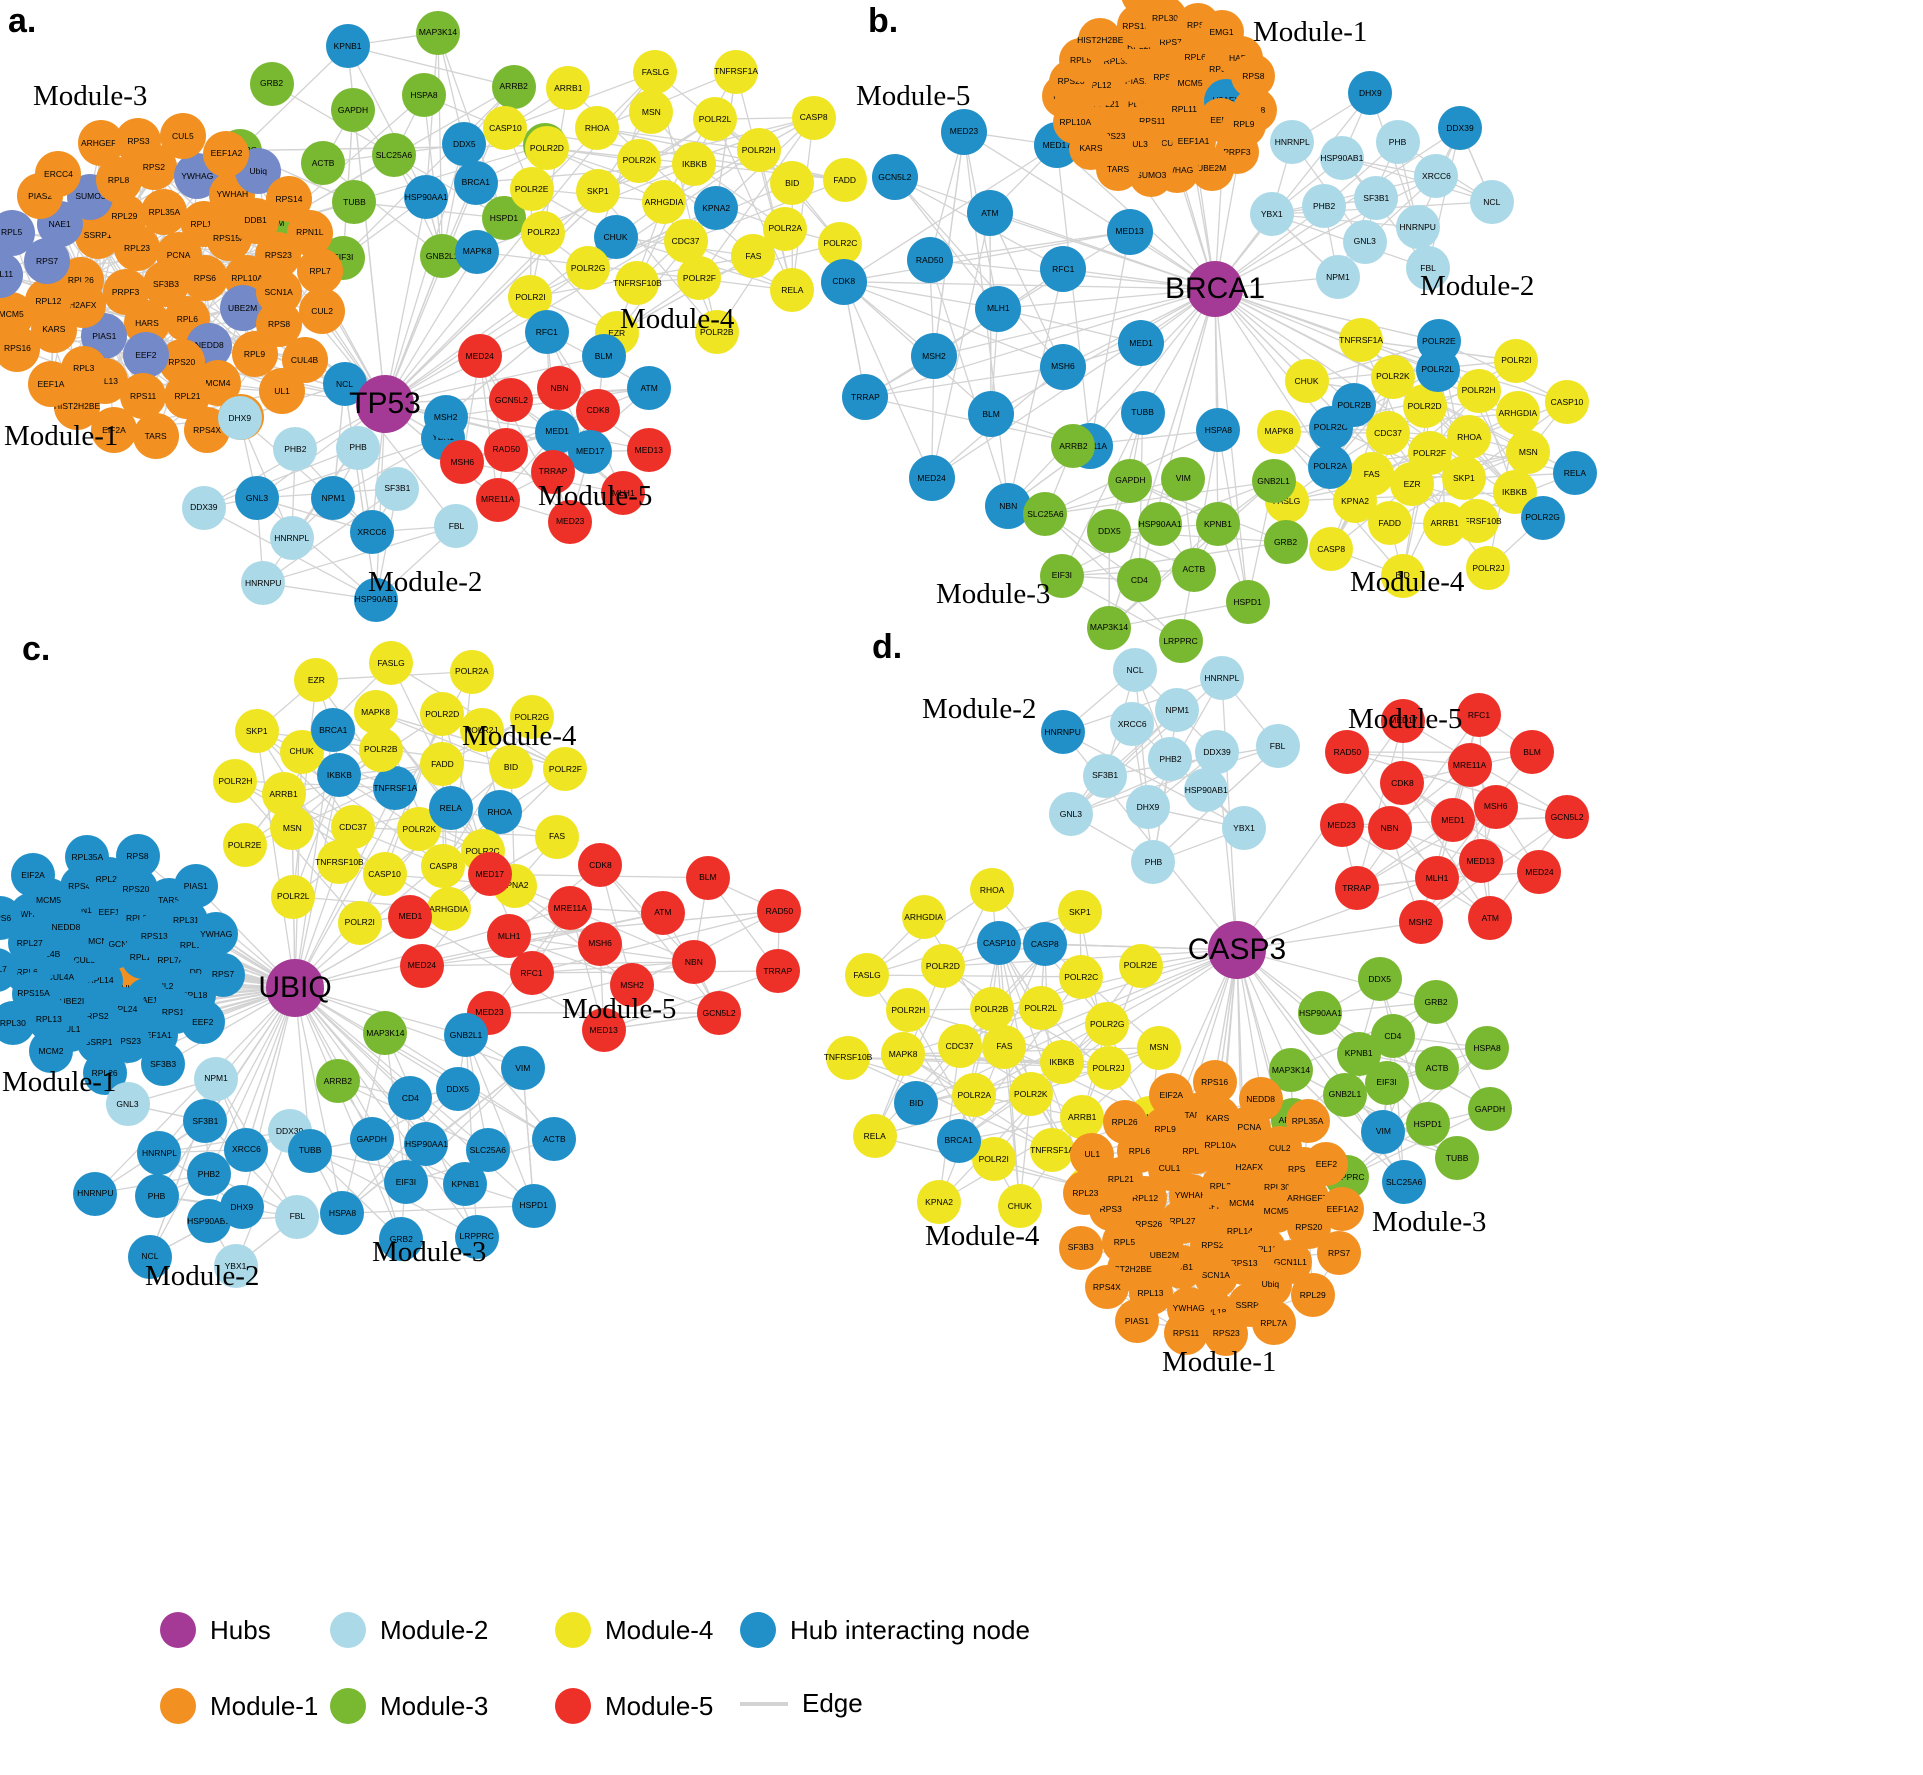 This screenshot has height=1775, width=1923. What do you see at coordinates (1389, 828) in the screenshot?
I see `node-nbn: NBN` at bounding box center [1389, 828].